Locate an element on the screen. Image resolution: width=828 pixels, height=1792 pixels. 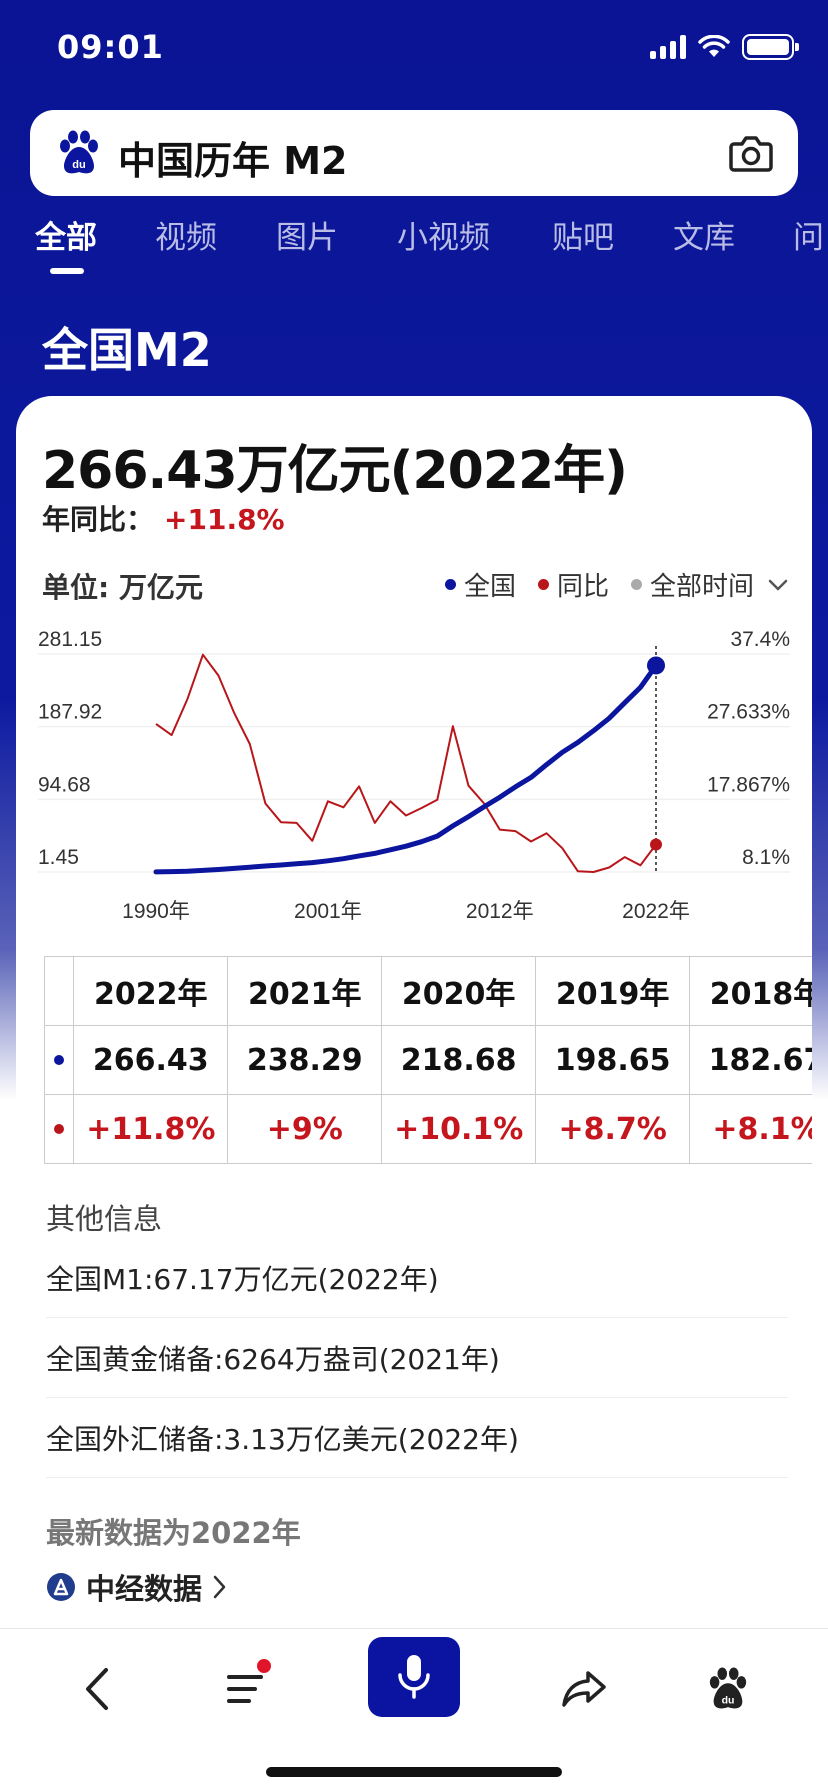
tab-all: 全部 is located at coordinates (66, 238).